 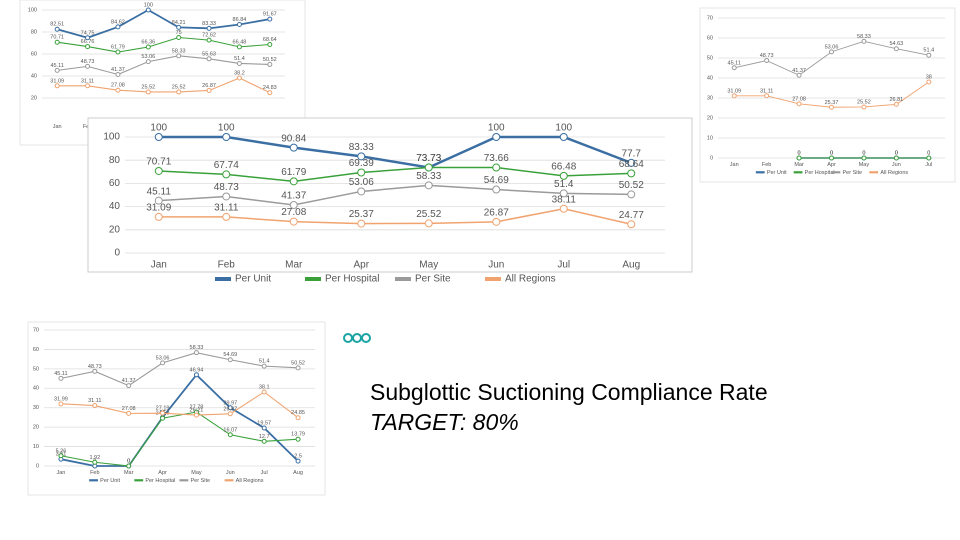 What do you see at coordinates (226, 187) in the screenshot?
I see `data-label: 48.73` at bounding box center [226, 187].